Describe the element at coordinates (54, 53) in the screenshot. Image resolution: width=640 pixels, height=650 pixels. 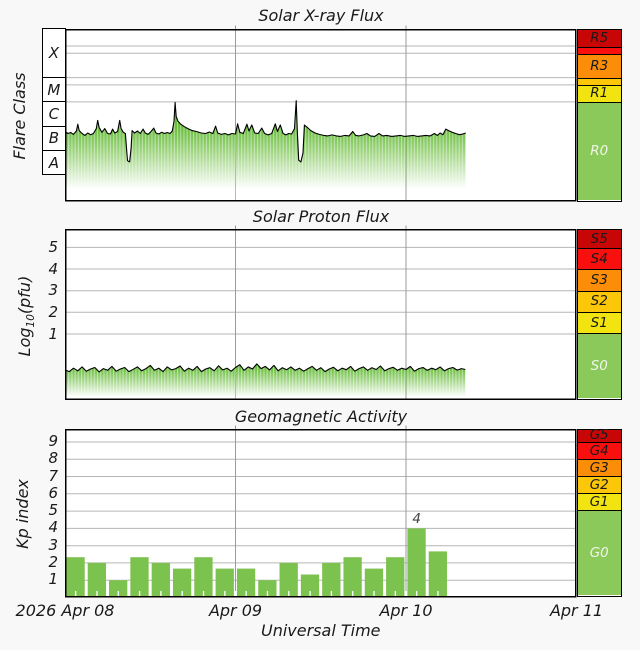
I see `flare-class-box-X: X` at that location.